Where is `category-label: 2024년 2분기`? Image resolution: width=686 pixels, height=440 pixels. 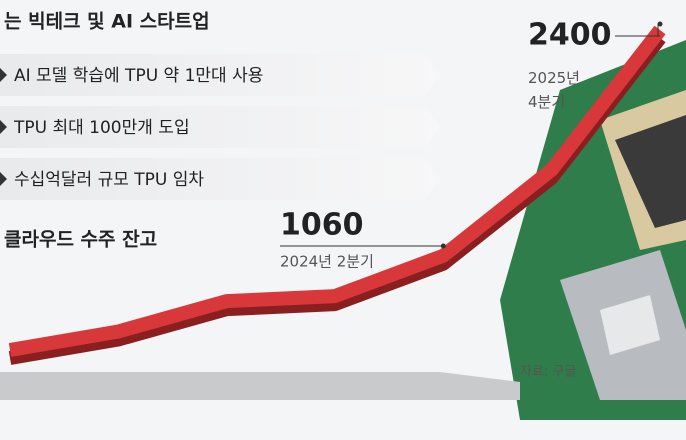
category-label: 2024년 2분기 is located at coordinates (327, 262).